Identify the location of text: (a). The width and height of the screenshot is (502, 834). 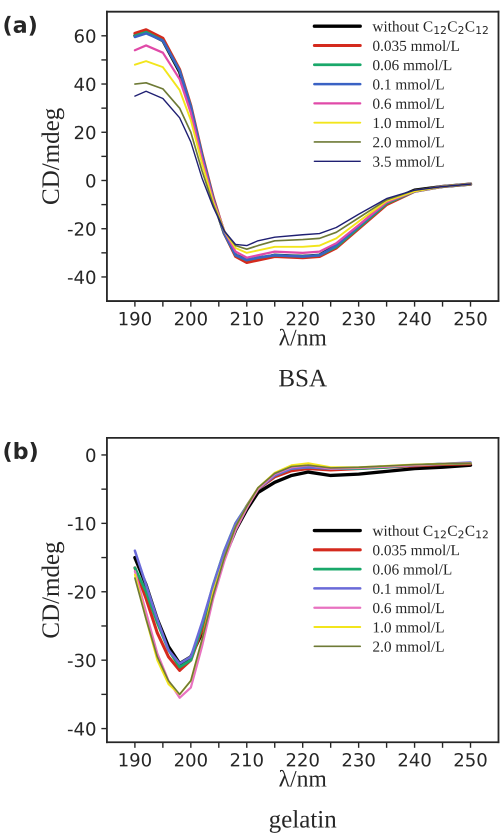
(20, 26).